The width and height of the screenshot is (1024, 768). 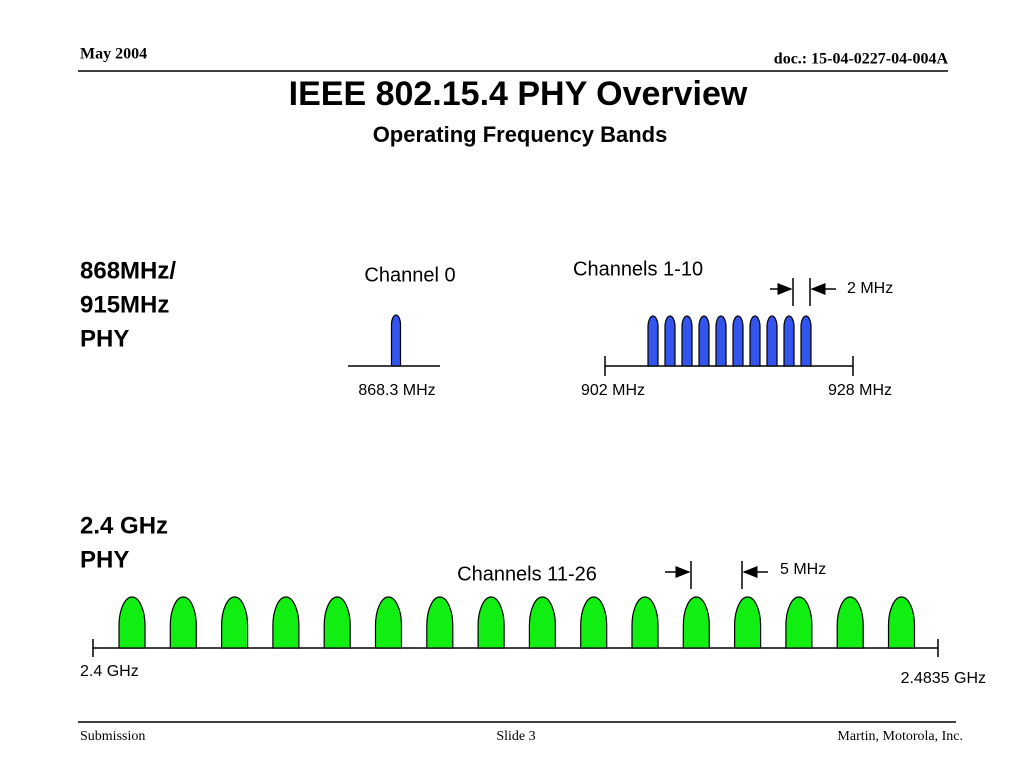 I want to click on channel-title: Channels 11-26, so click(x=527, y=574).